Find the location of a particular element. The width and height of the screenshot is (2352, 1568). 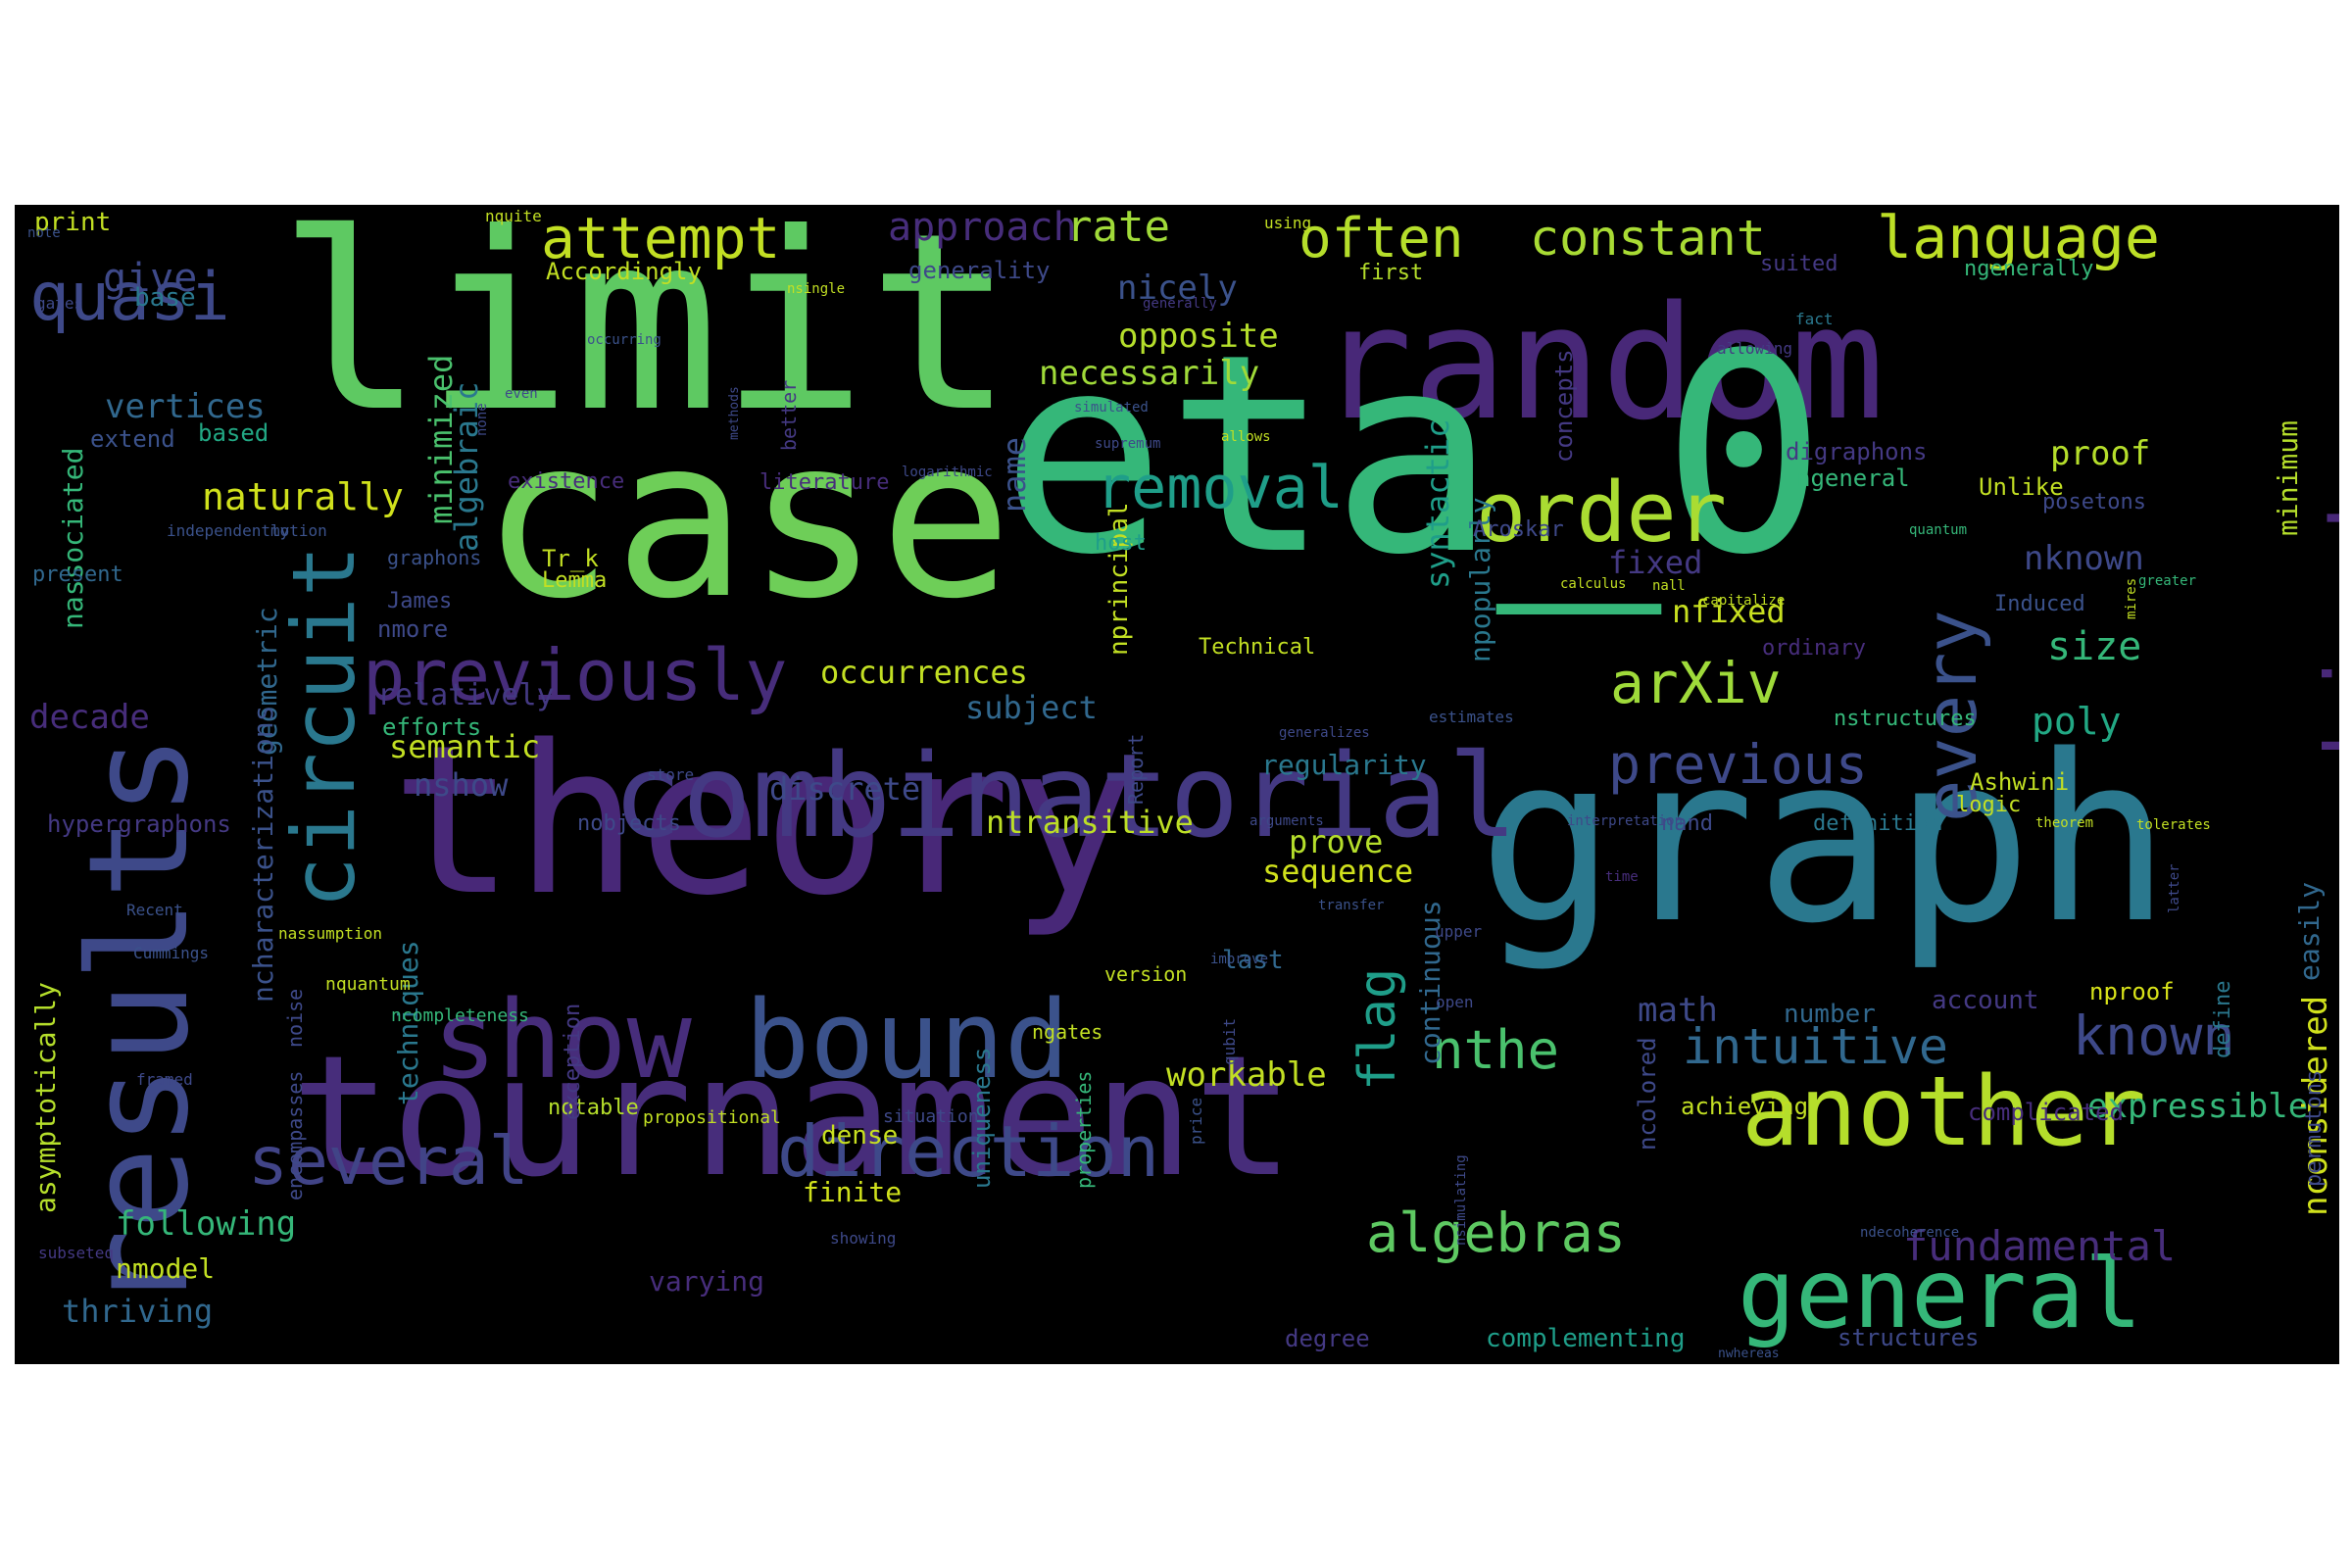

word-accordingly: Accordingly is located at coordinates (624, 271).